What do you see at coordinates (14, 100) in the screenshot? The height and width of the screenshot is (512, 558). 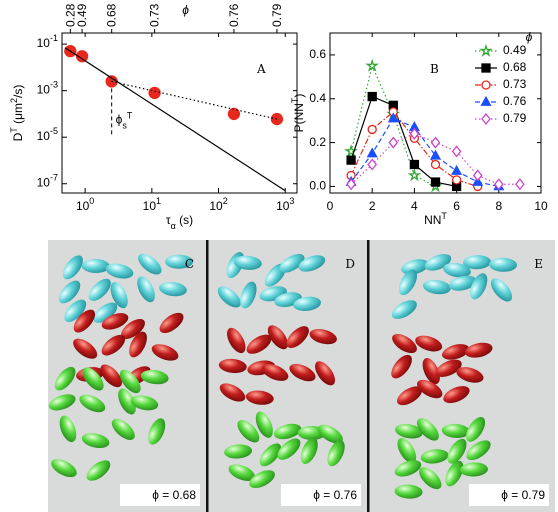 I see `y-axis-label-part: 2` at bounding box center [14, 100].